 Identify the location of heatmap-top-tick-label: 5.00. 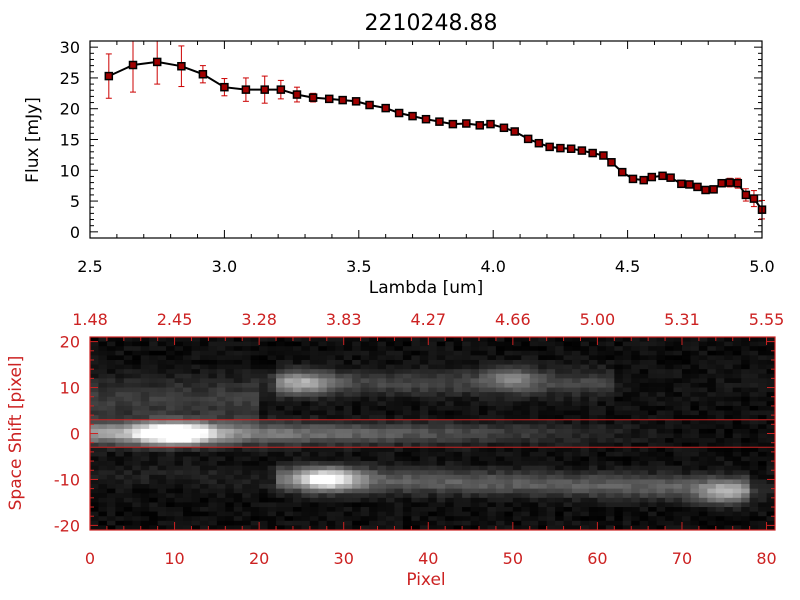
(598, 319).